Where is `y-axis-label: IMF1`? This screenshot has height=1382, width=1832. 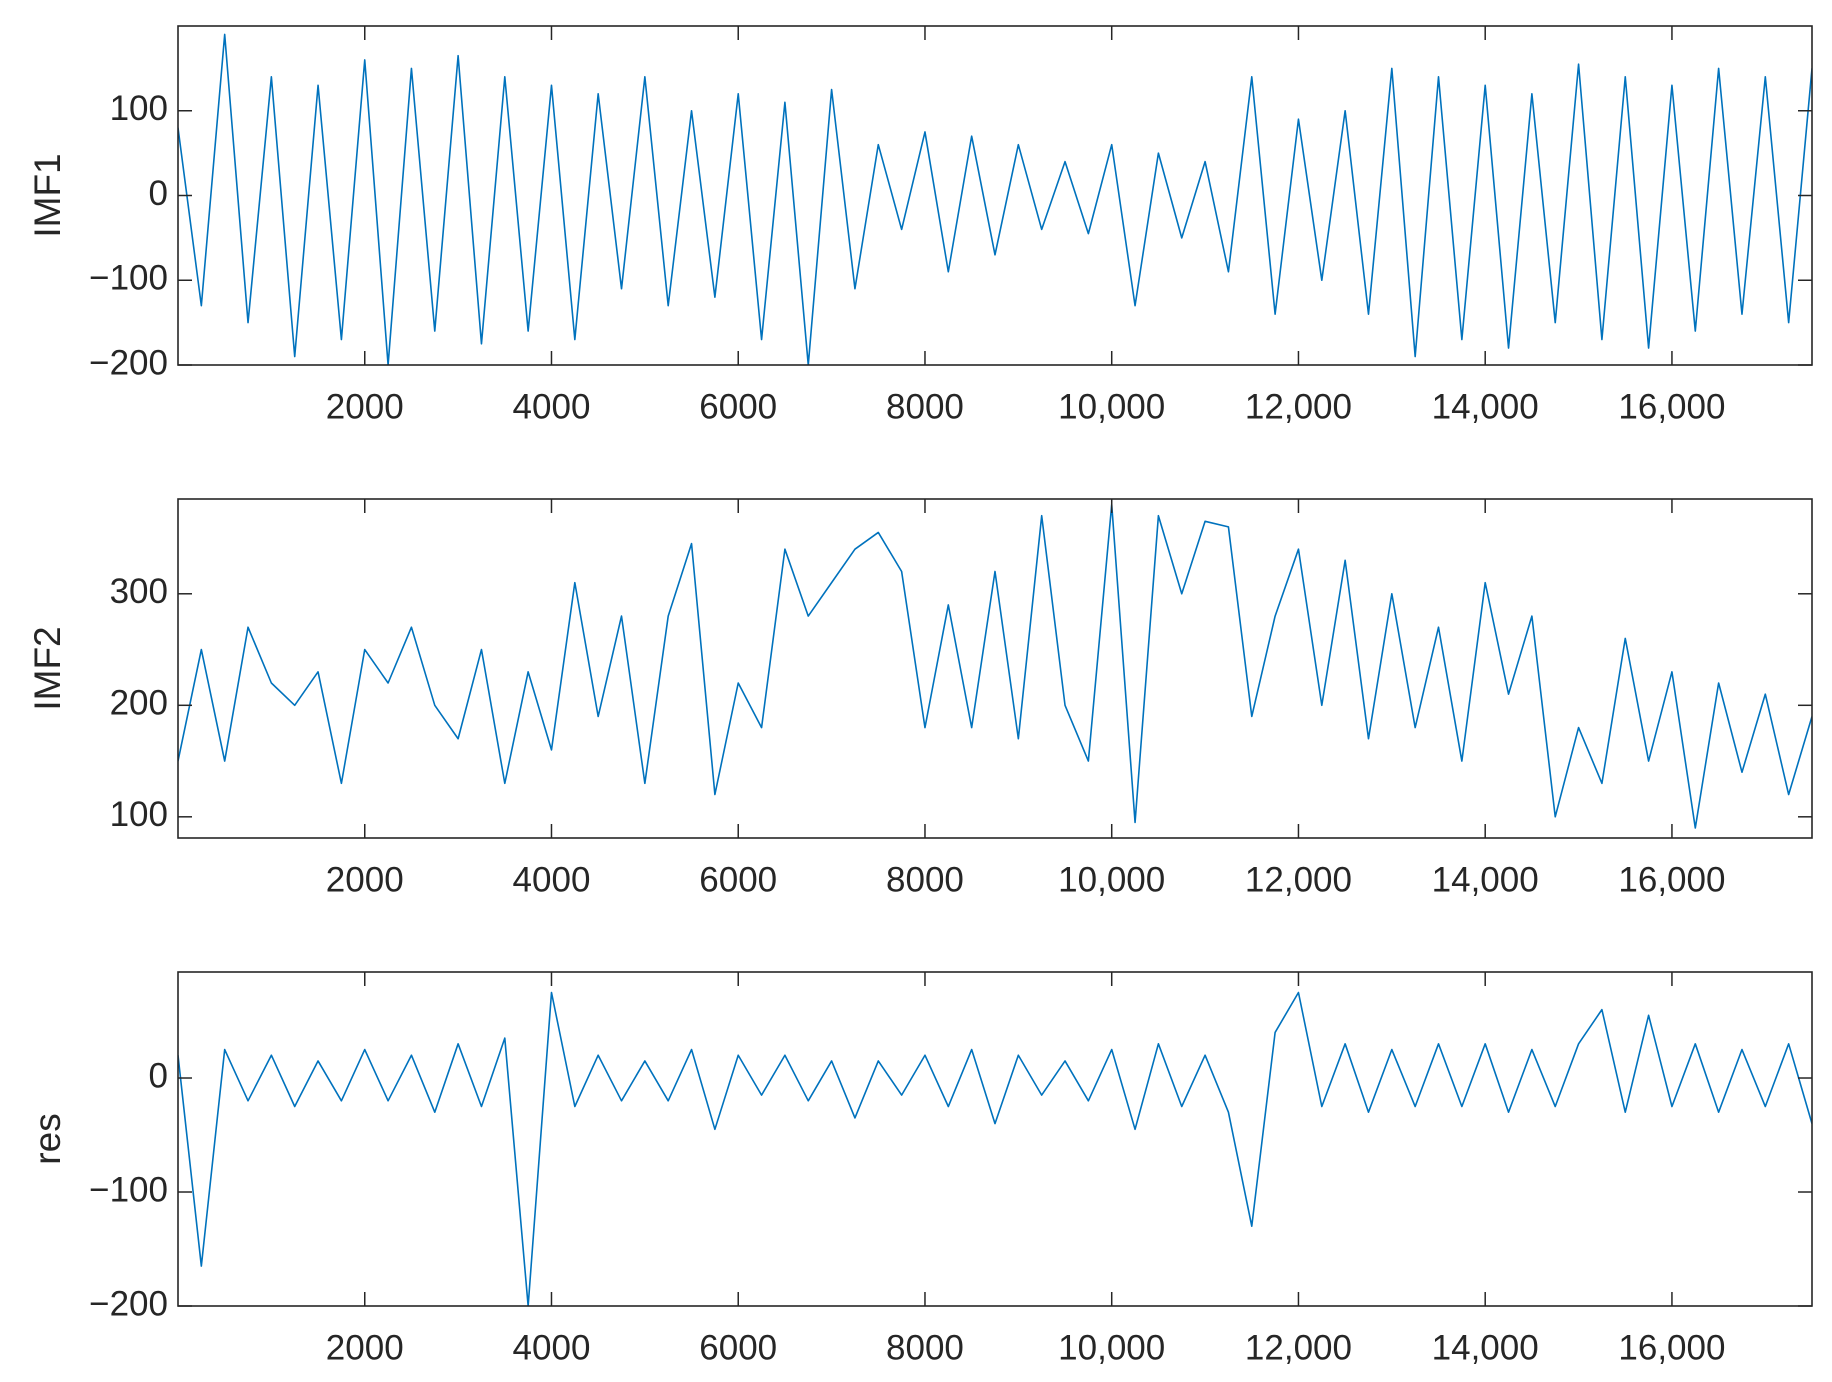
y-axis-label: IMF1 is located at coordinates (47, 195).